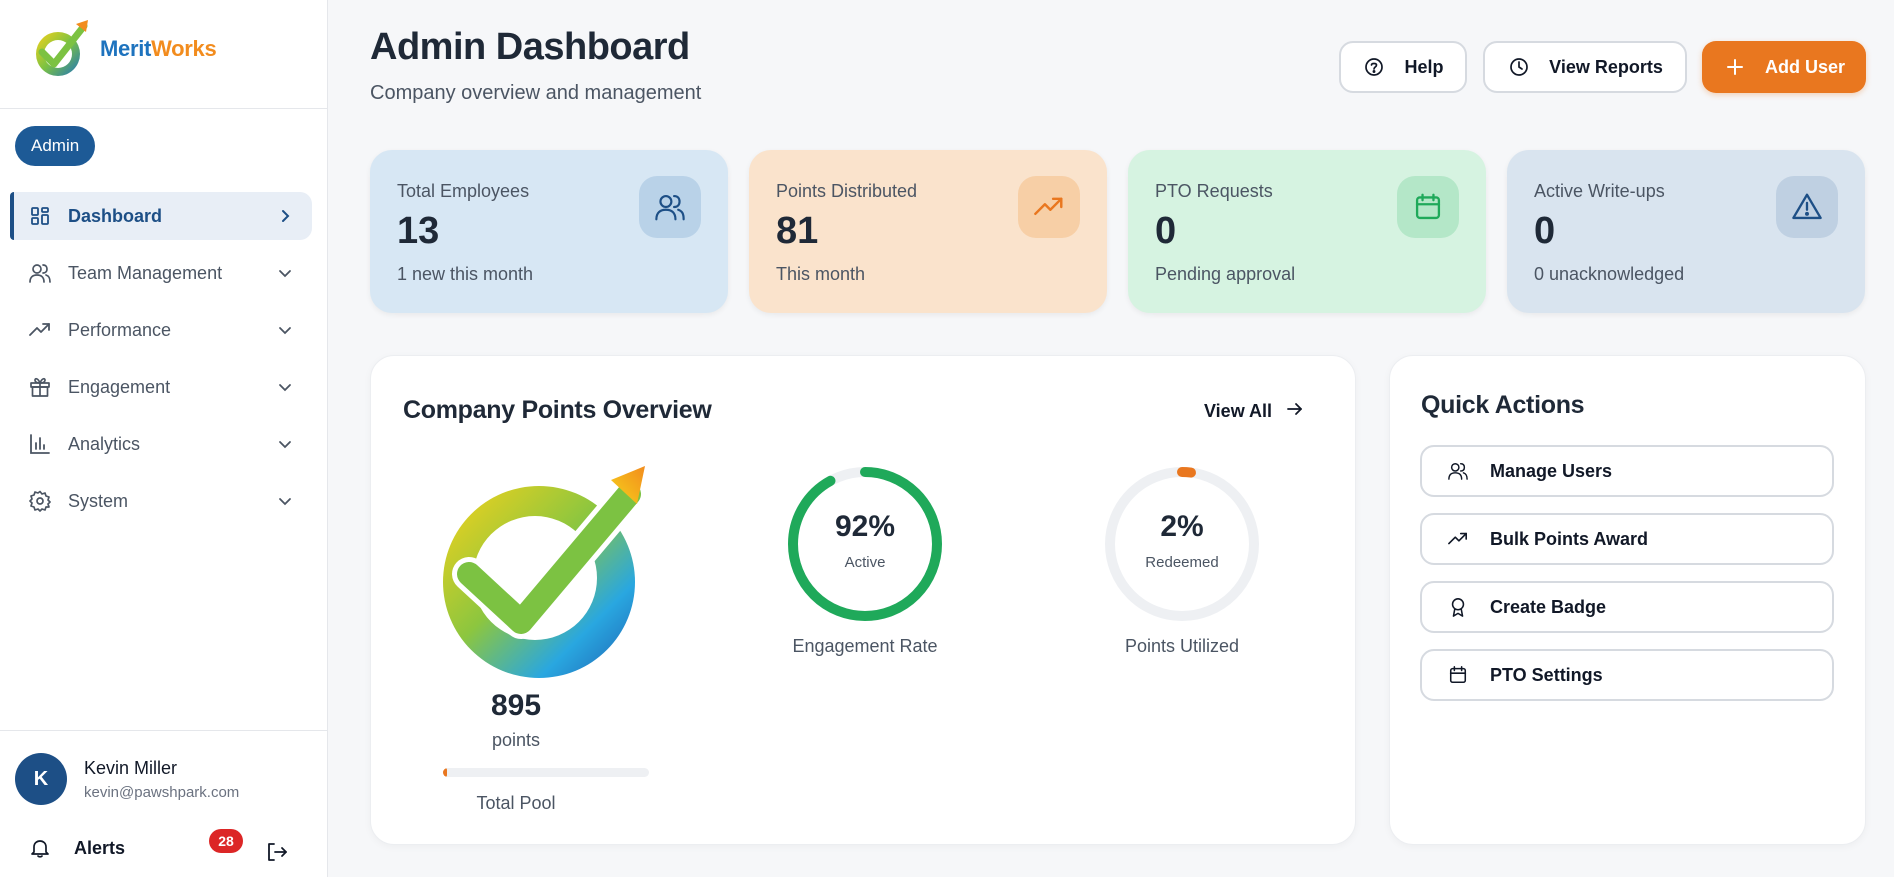  I want to click on quick-action-label: Create Badge, so click(1548, 606).